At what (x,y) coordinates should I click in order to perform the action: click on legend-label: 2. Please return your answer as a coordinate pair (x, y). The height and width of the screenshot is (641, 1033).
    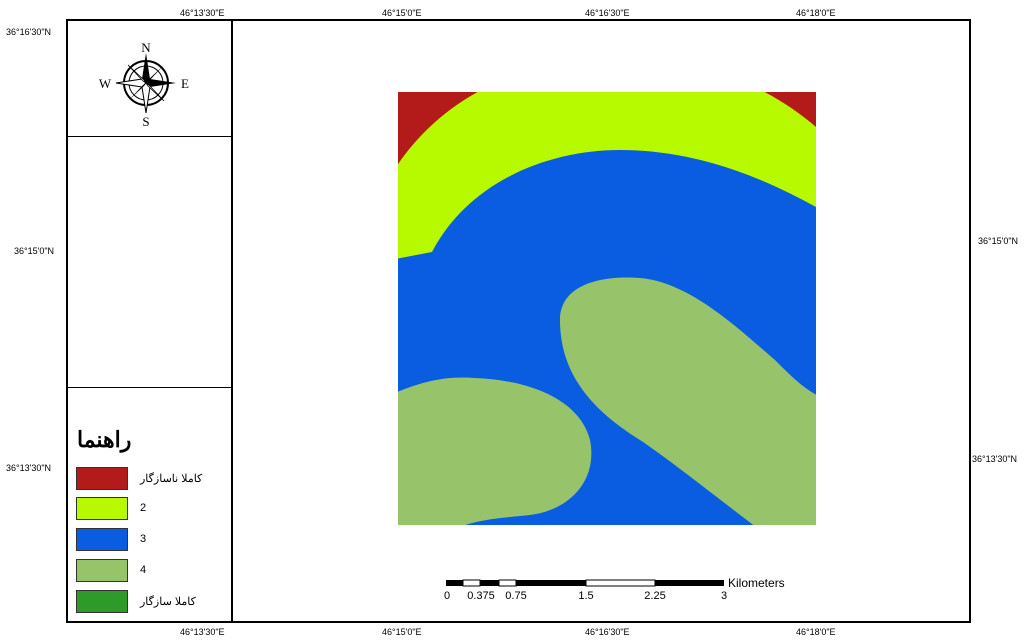
    Looking at the image, I should click on (143, 508).